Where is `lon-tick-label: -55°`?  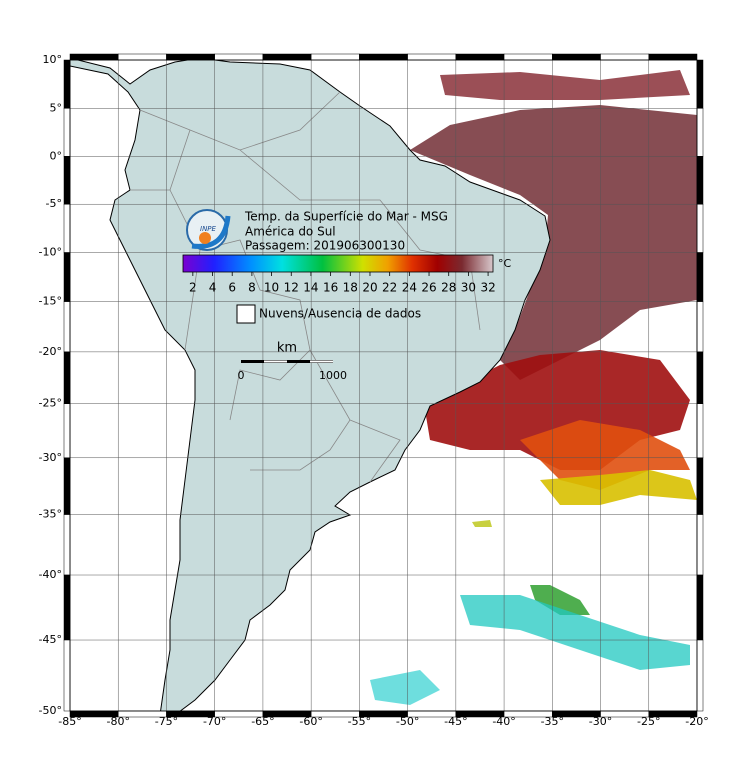
lon-tick-label: -55° is located at coordinates (359, 721).